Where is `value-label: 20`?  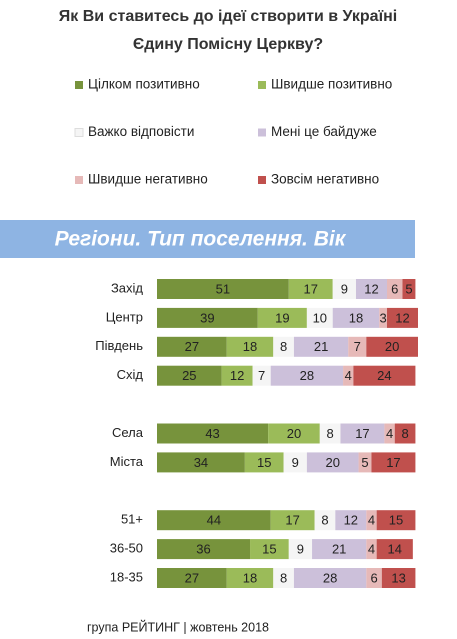
value-label: 20 is located at coordinates (294, 433).